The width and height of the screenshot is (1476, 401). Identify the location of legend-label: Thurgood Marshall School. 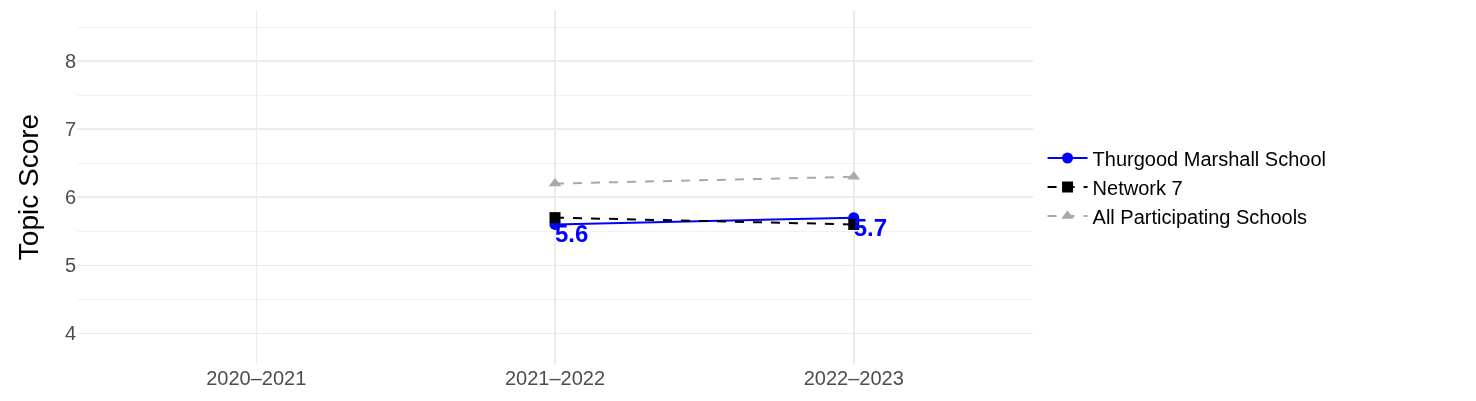
(1209, 158).